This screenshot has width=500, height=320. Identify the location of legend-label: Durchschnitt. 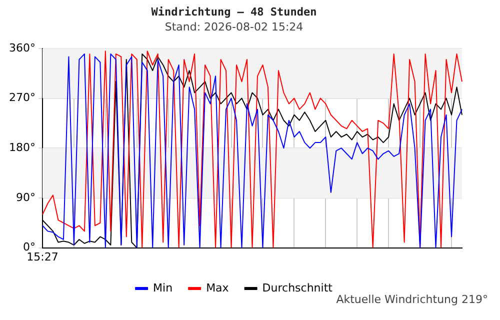
(298, 287).